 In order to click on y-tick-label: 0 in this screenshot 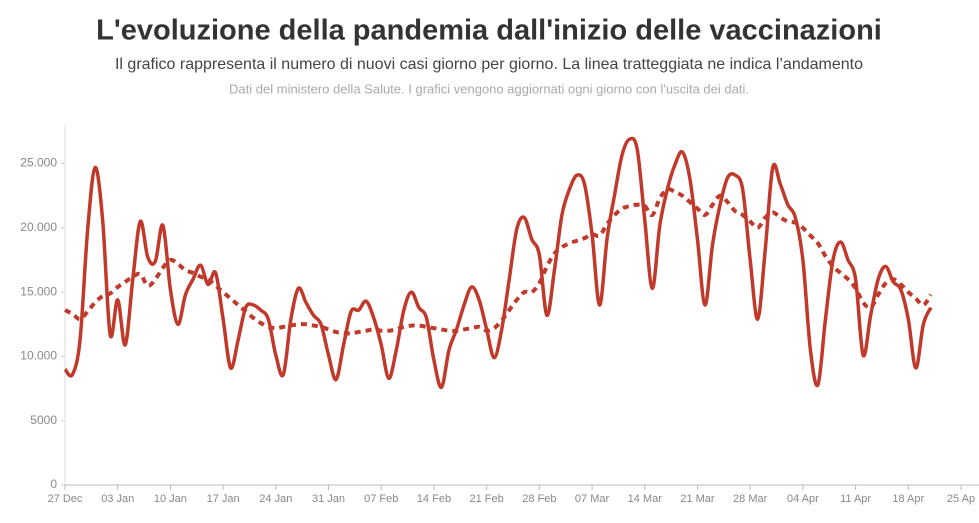, I will do `click(53, 484)`.